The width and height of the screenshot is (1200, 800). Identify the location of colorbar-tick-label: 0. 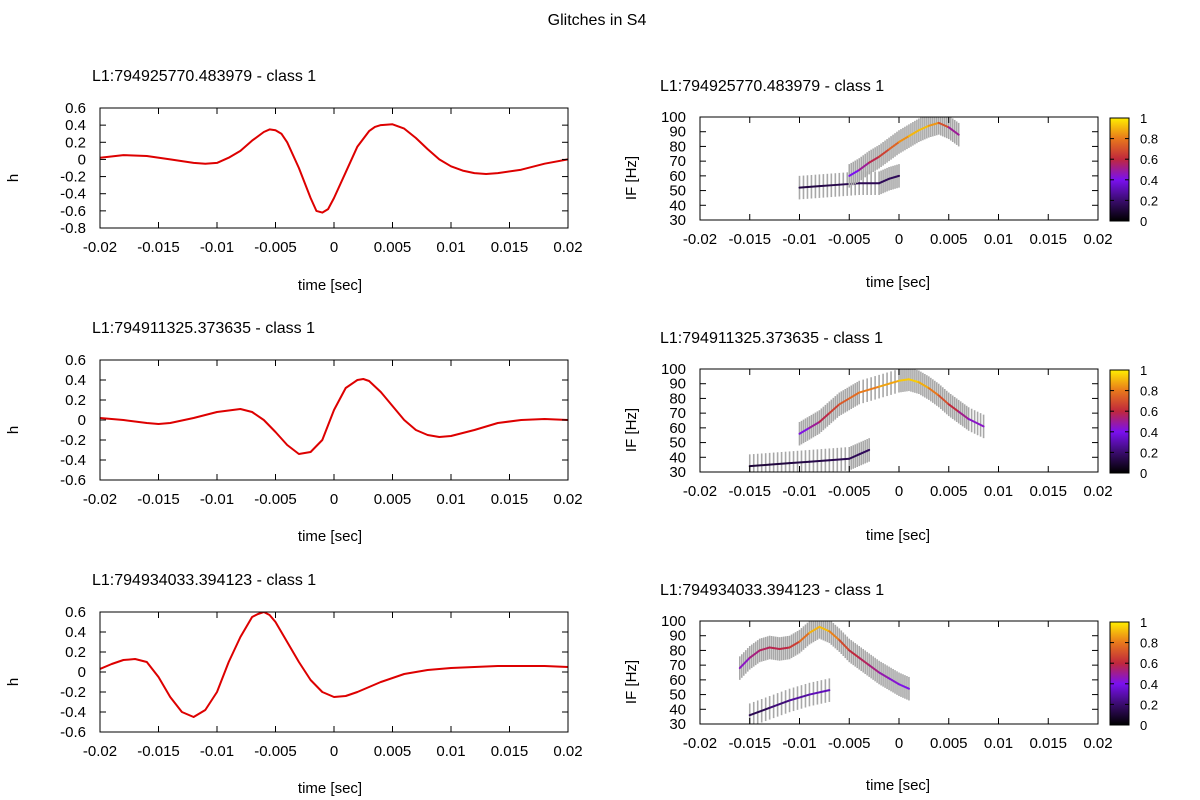
(1143, 221).